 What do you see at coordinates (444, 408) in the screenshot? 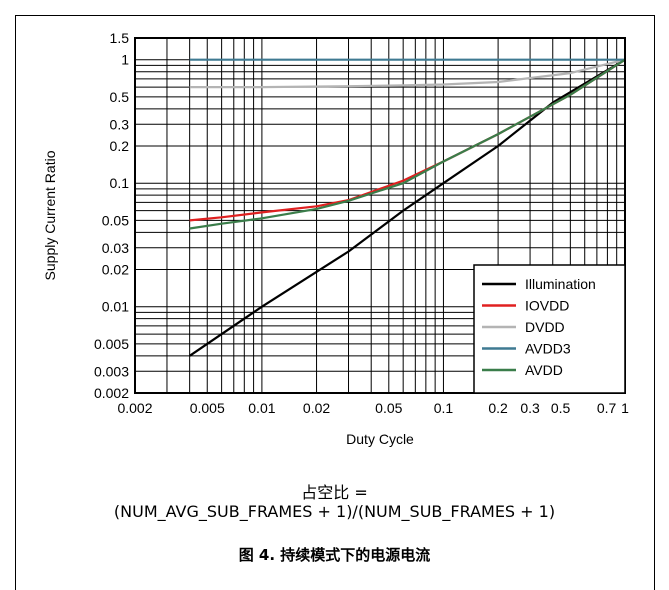
I see `x-tick-label: 0.1` at bounding box center [444, 408].